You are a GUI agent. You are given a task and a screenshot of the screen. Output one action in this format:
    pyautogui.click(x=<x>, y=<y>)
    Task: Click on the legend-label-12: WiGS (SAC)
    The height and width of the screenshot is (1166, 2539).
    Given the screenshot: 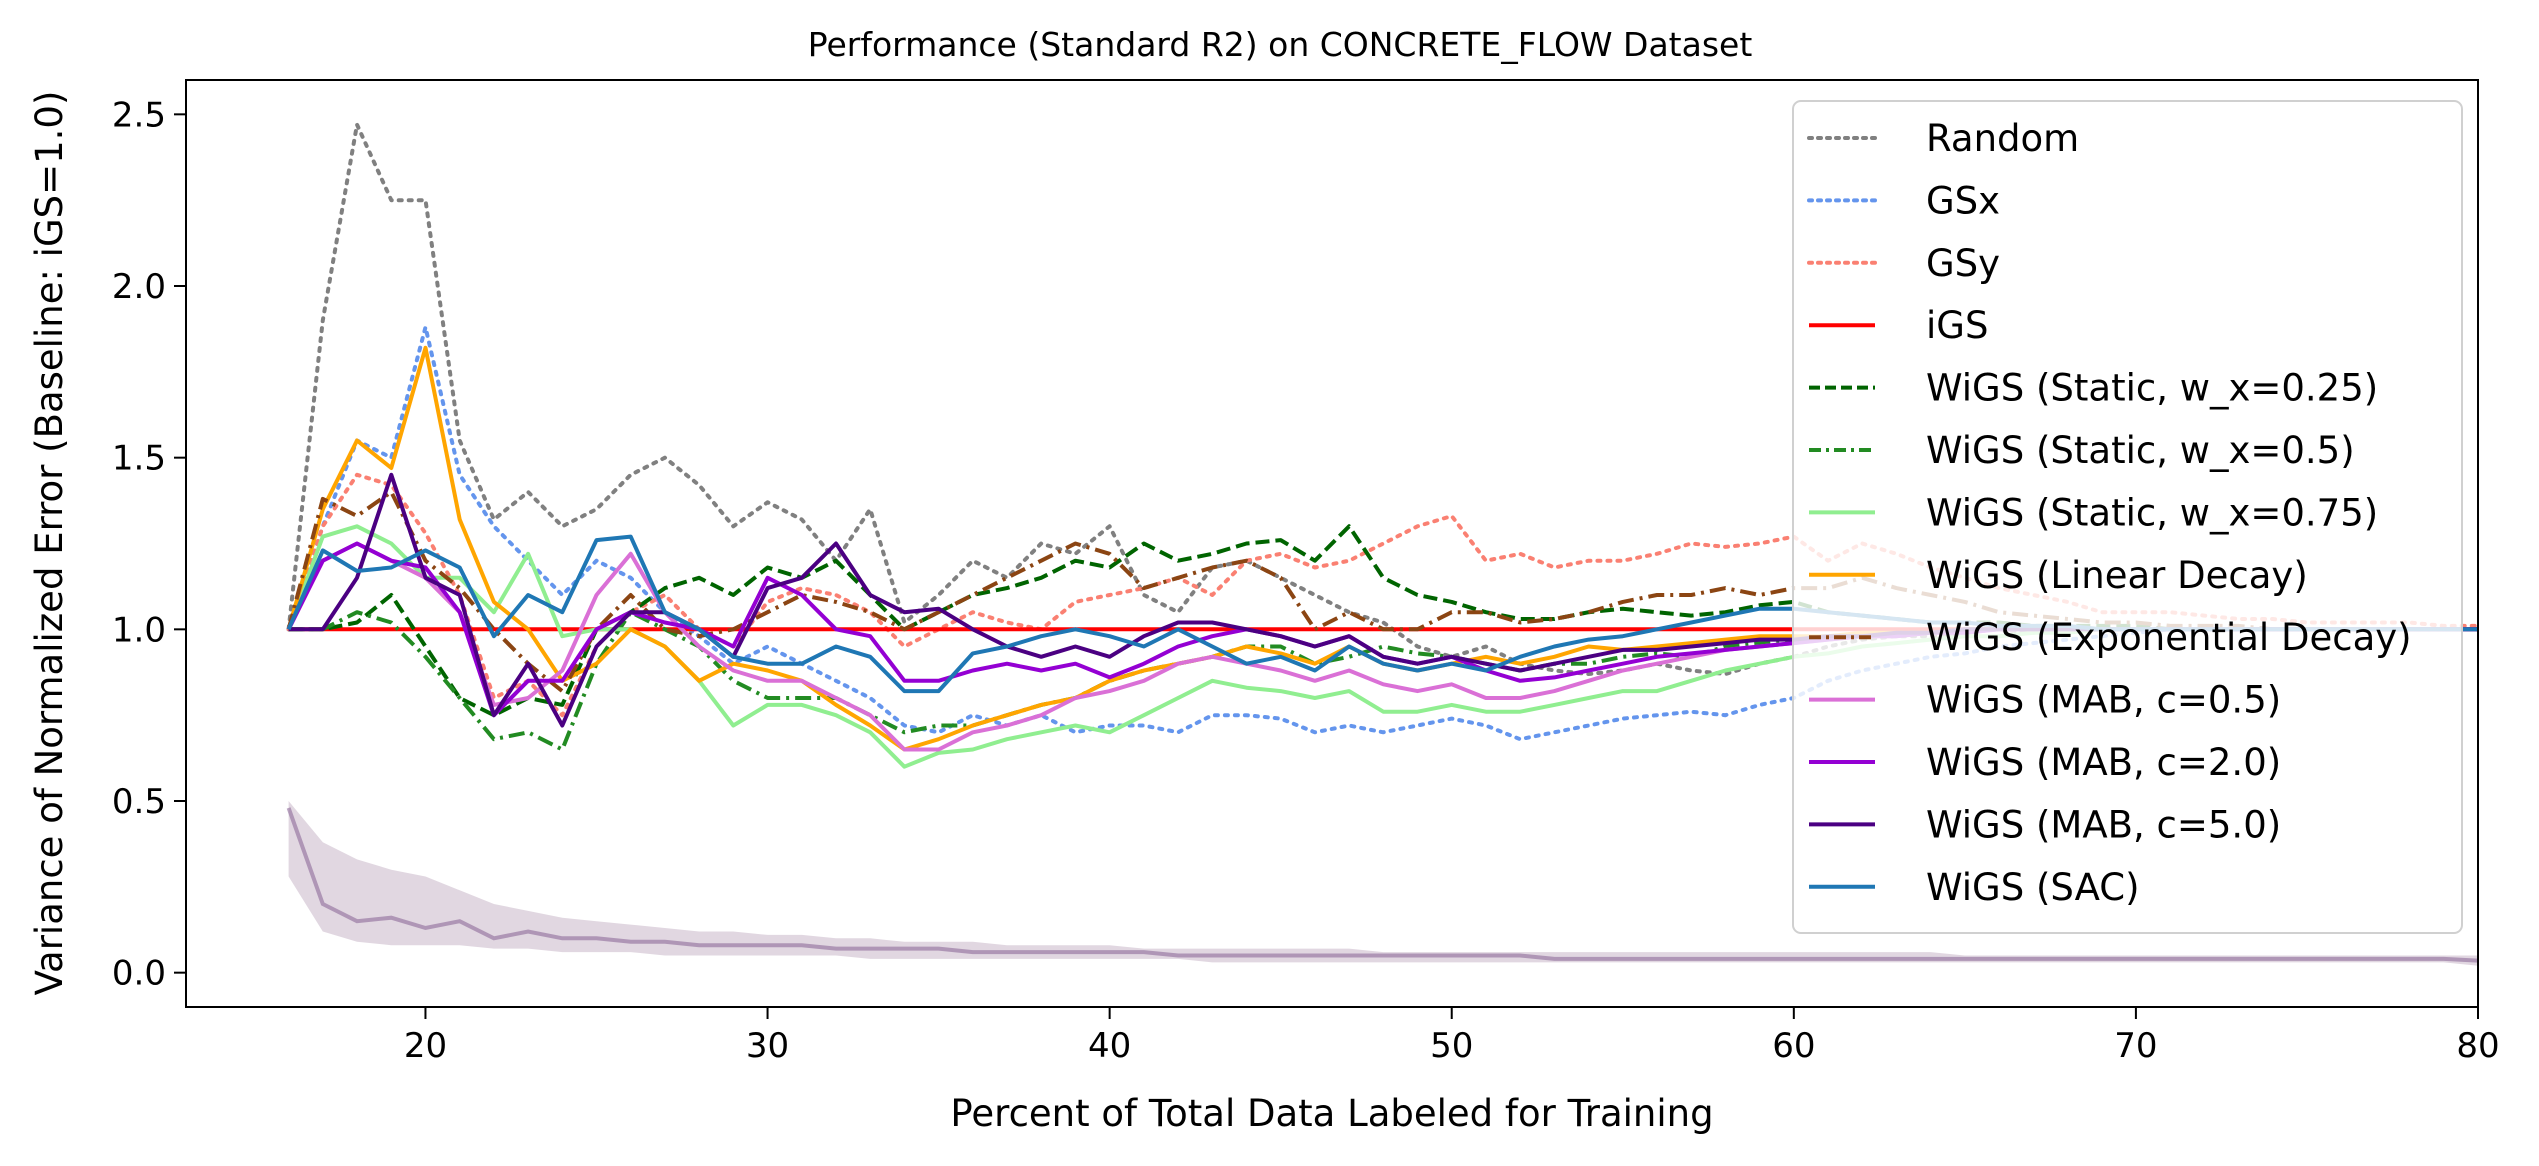 What is the action you would take?
    pyautogui.click(x=2033, y=887)
    